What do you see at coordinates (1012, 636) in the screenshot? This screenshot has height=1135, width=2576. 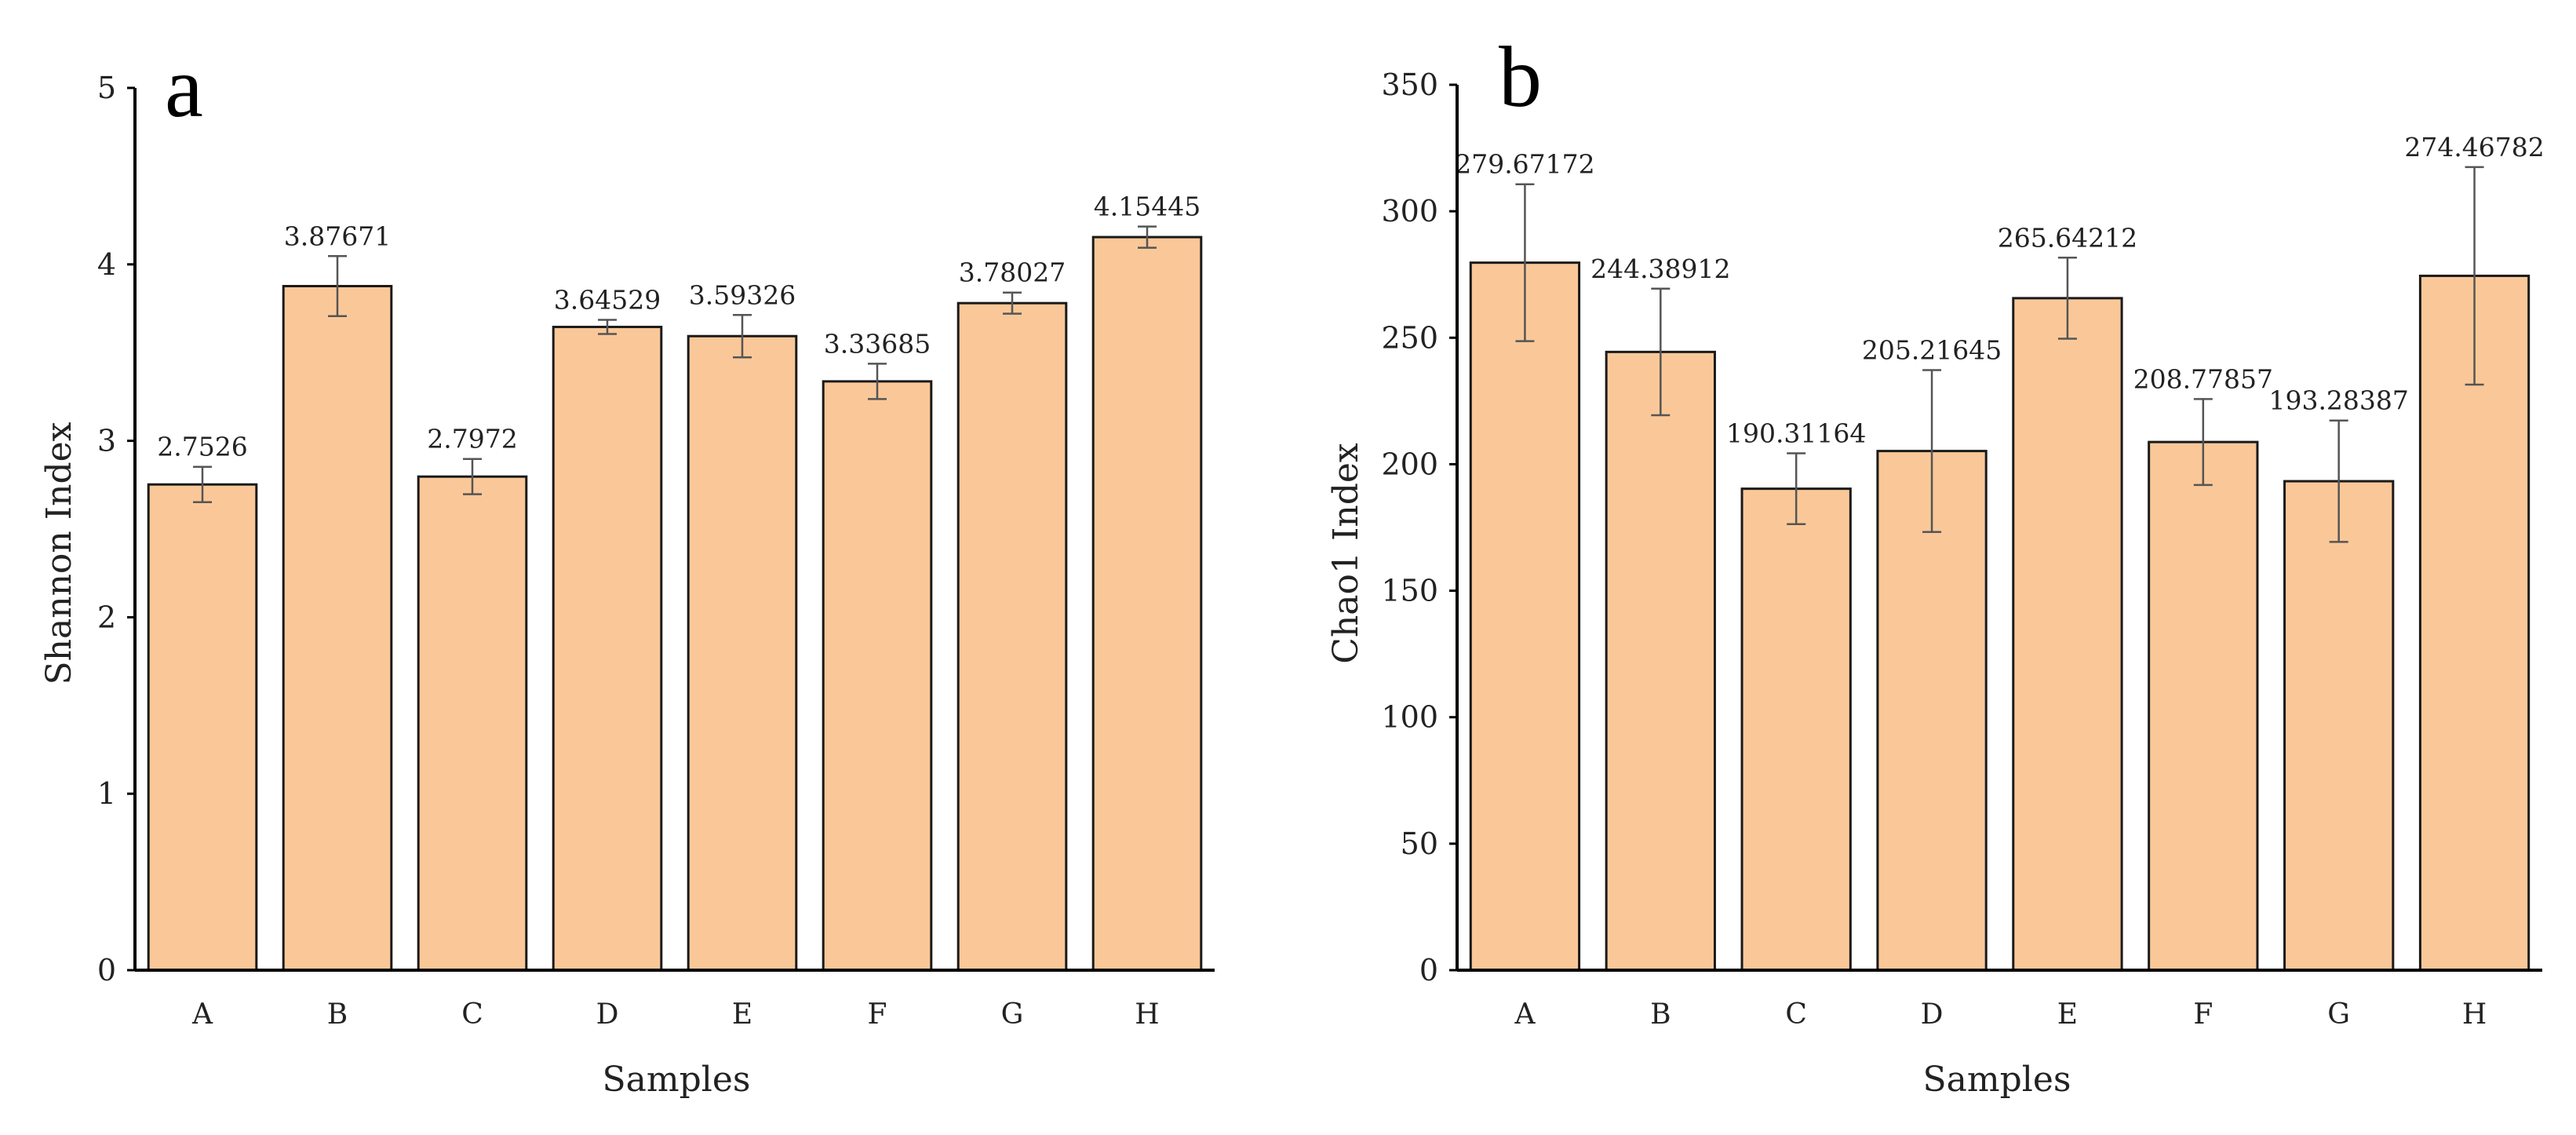 I see `panel-a-bar-G` at bounding box center [1012, 636].